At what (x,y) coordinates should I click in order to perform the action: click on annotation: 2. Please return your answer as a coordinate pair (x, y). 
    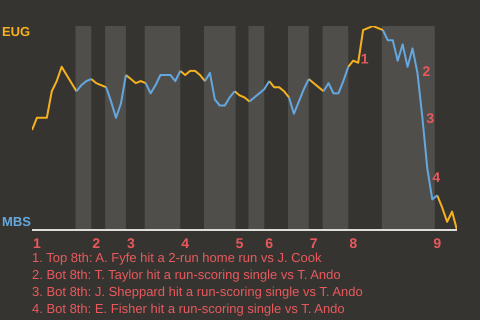
    Looking at the image, I should click on (426, 70).